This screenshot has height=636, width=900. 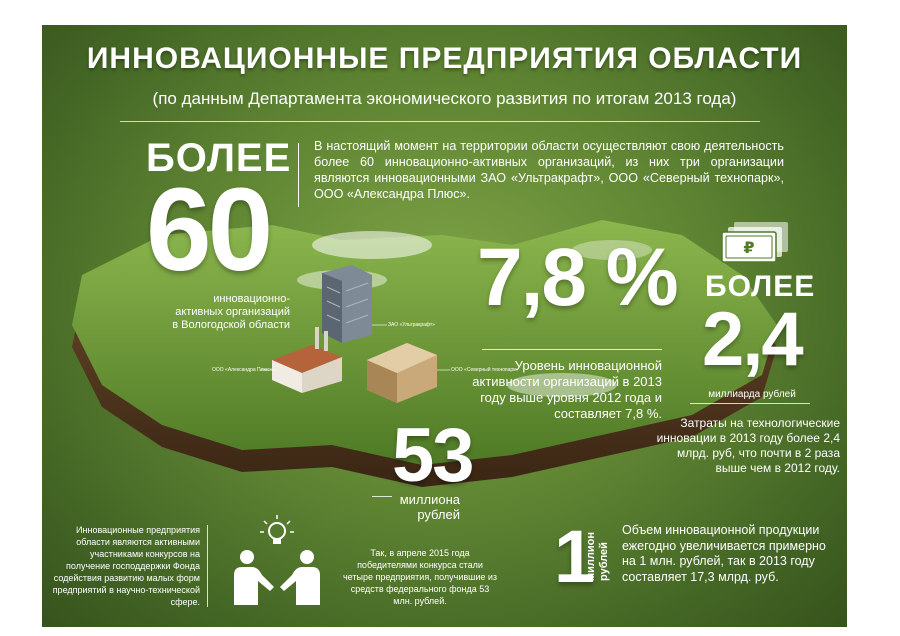 I want to click on handshake-icon, so click(x=277, y=577).